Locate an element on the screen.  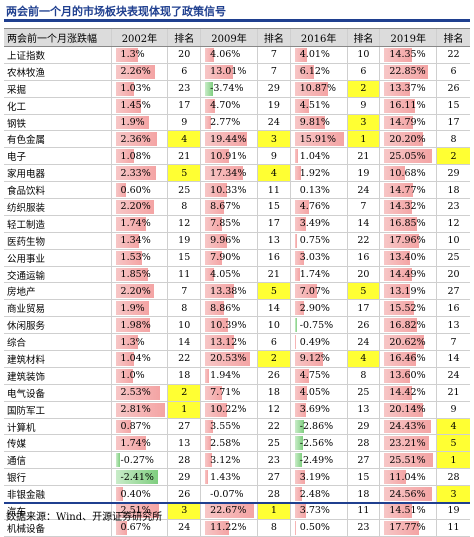
value-text: 13.40% is located at coordinates (407, 258).